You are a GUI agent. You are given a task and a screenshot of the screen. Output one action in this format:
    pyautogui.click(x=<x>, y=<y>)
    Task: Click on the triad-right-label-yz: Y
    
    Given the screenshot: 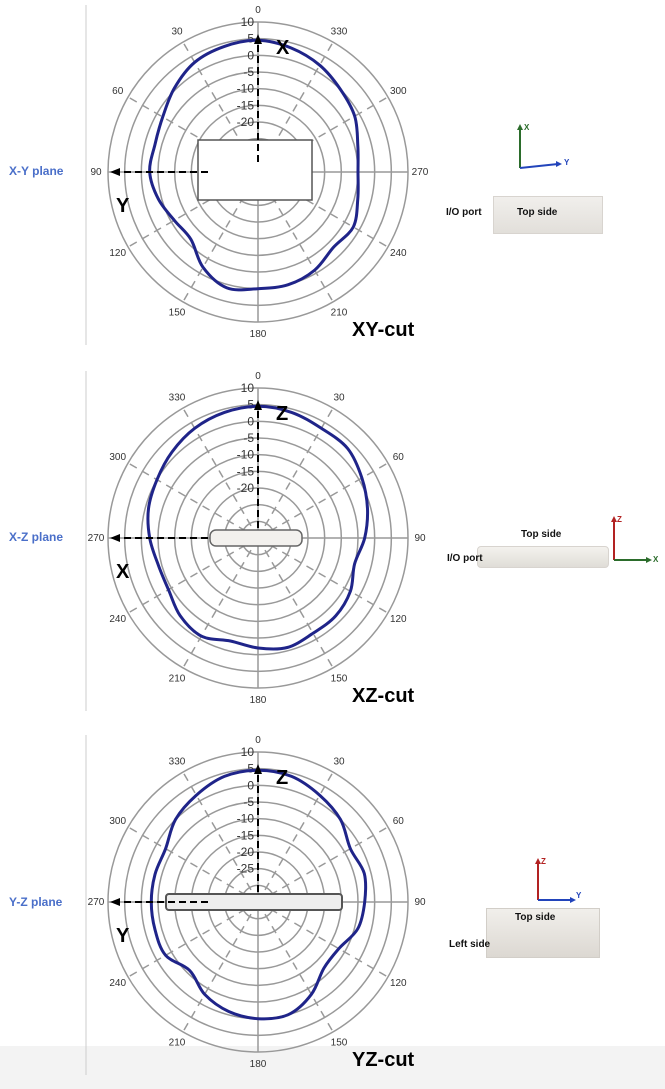 What is the action you would take?
    pyautogui.click(x=579, y=895)
    